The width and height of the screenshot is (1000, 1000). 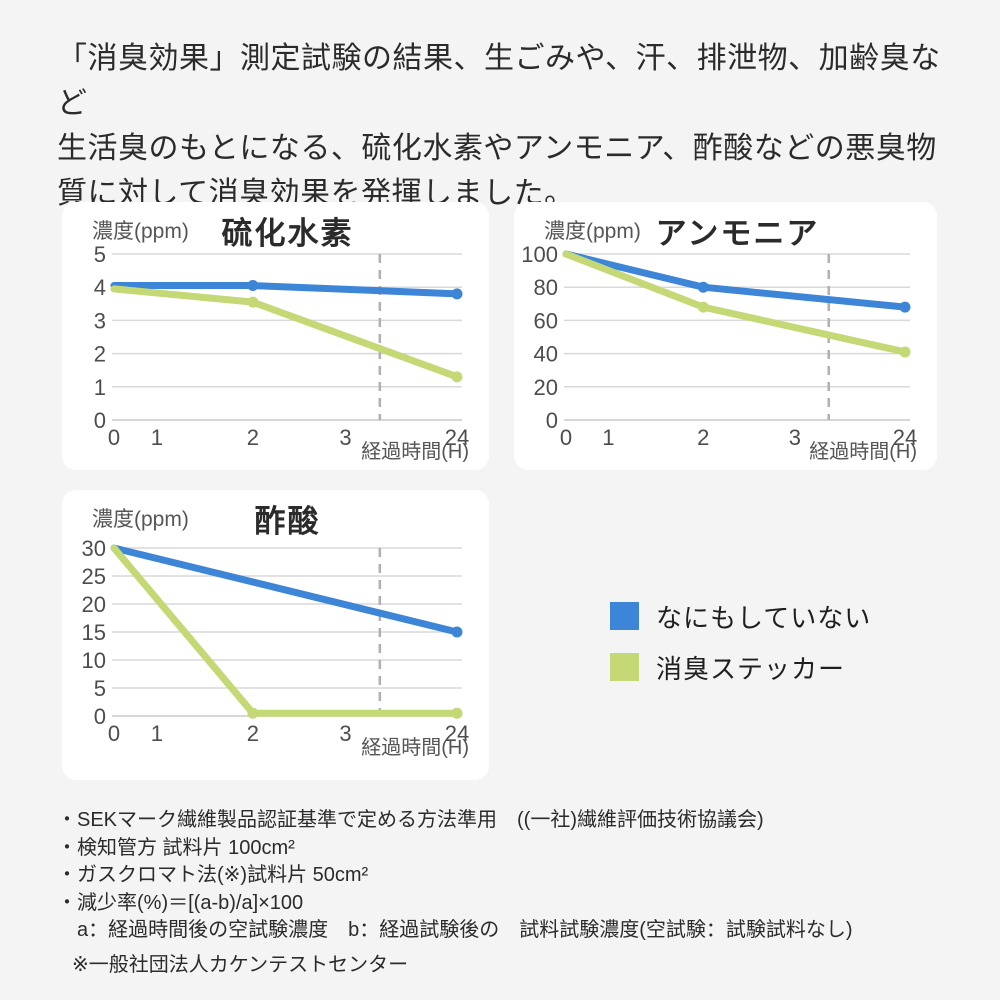 I want to click on header-line-1: 「消臭効果」測定試験の結果、生ごみや、汗、排泄物、加齢臭など, so click(x=499, y=81).